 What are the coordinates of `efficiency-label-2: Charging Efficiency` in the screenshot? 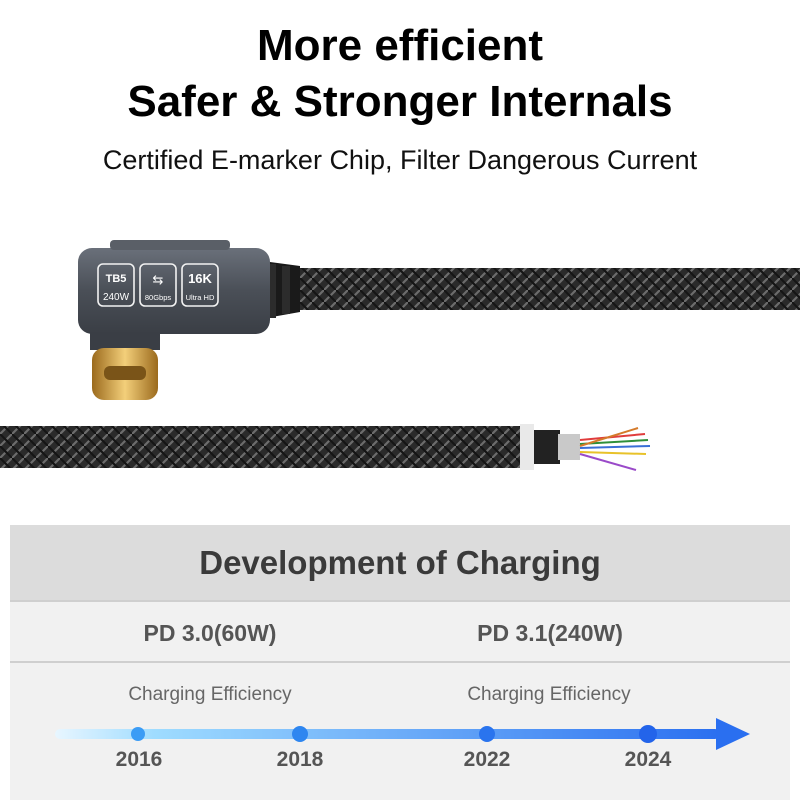 It's located at (549, 694).